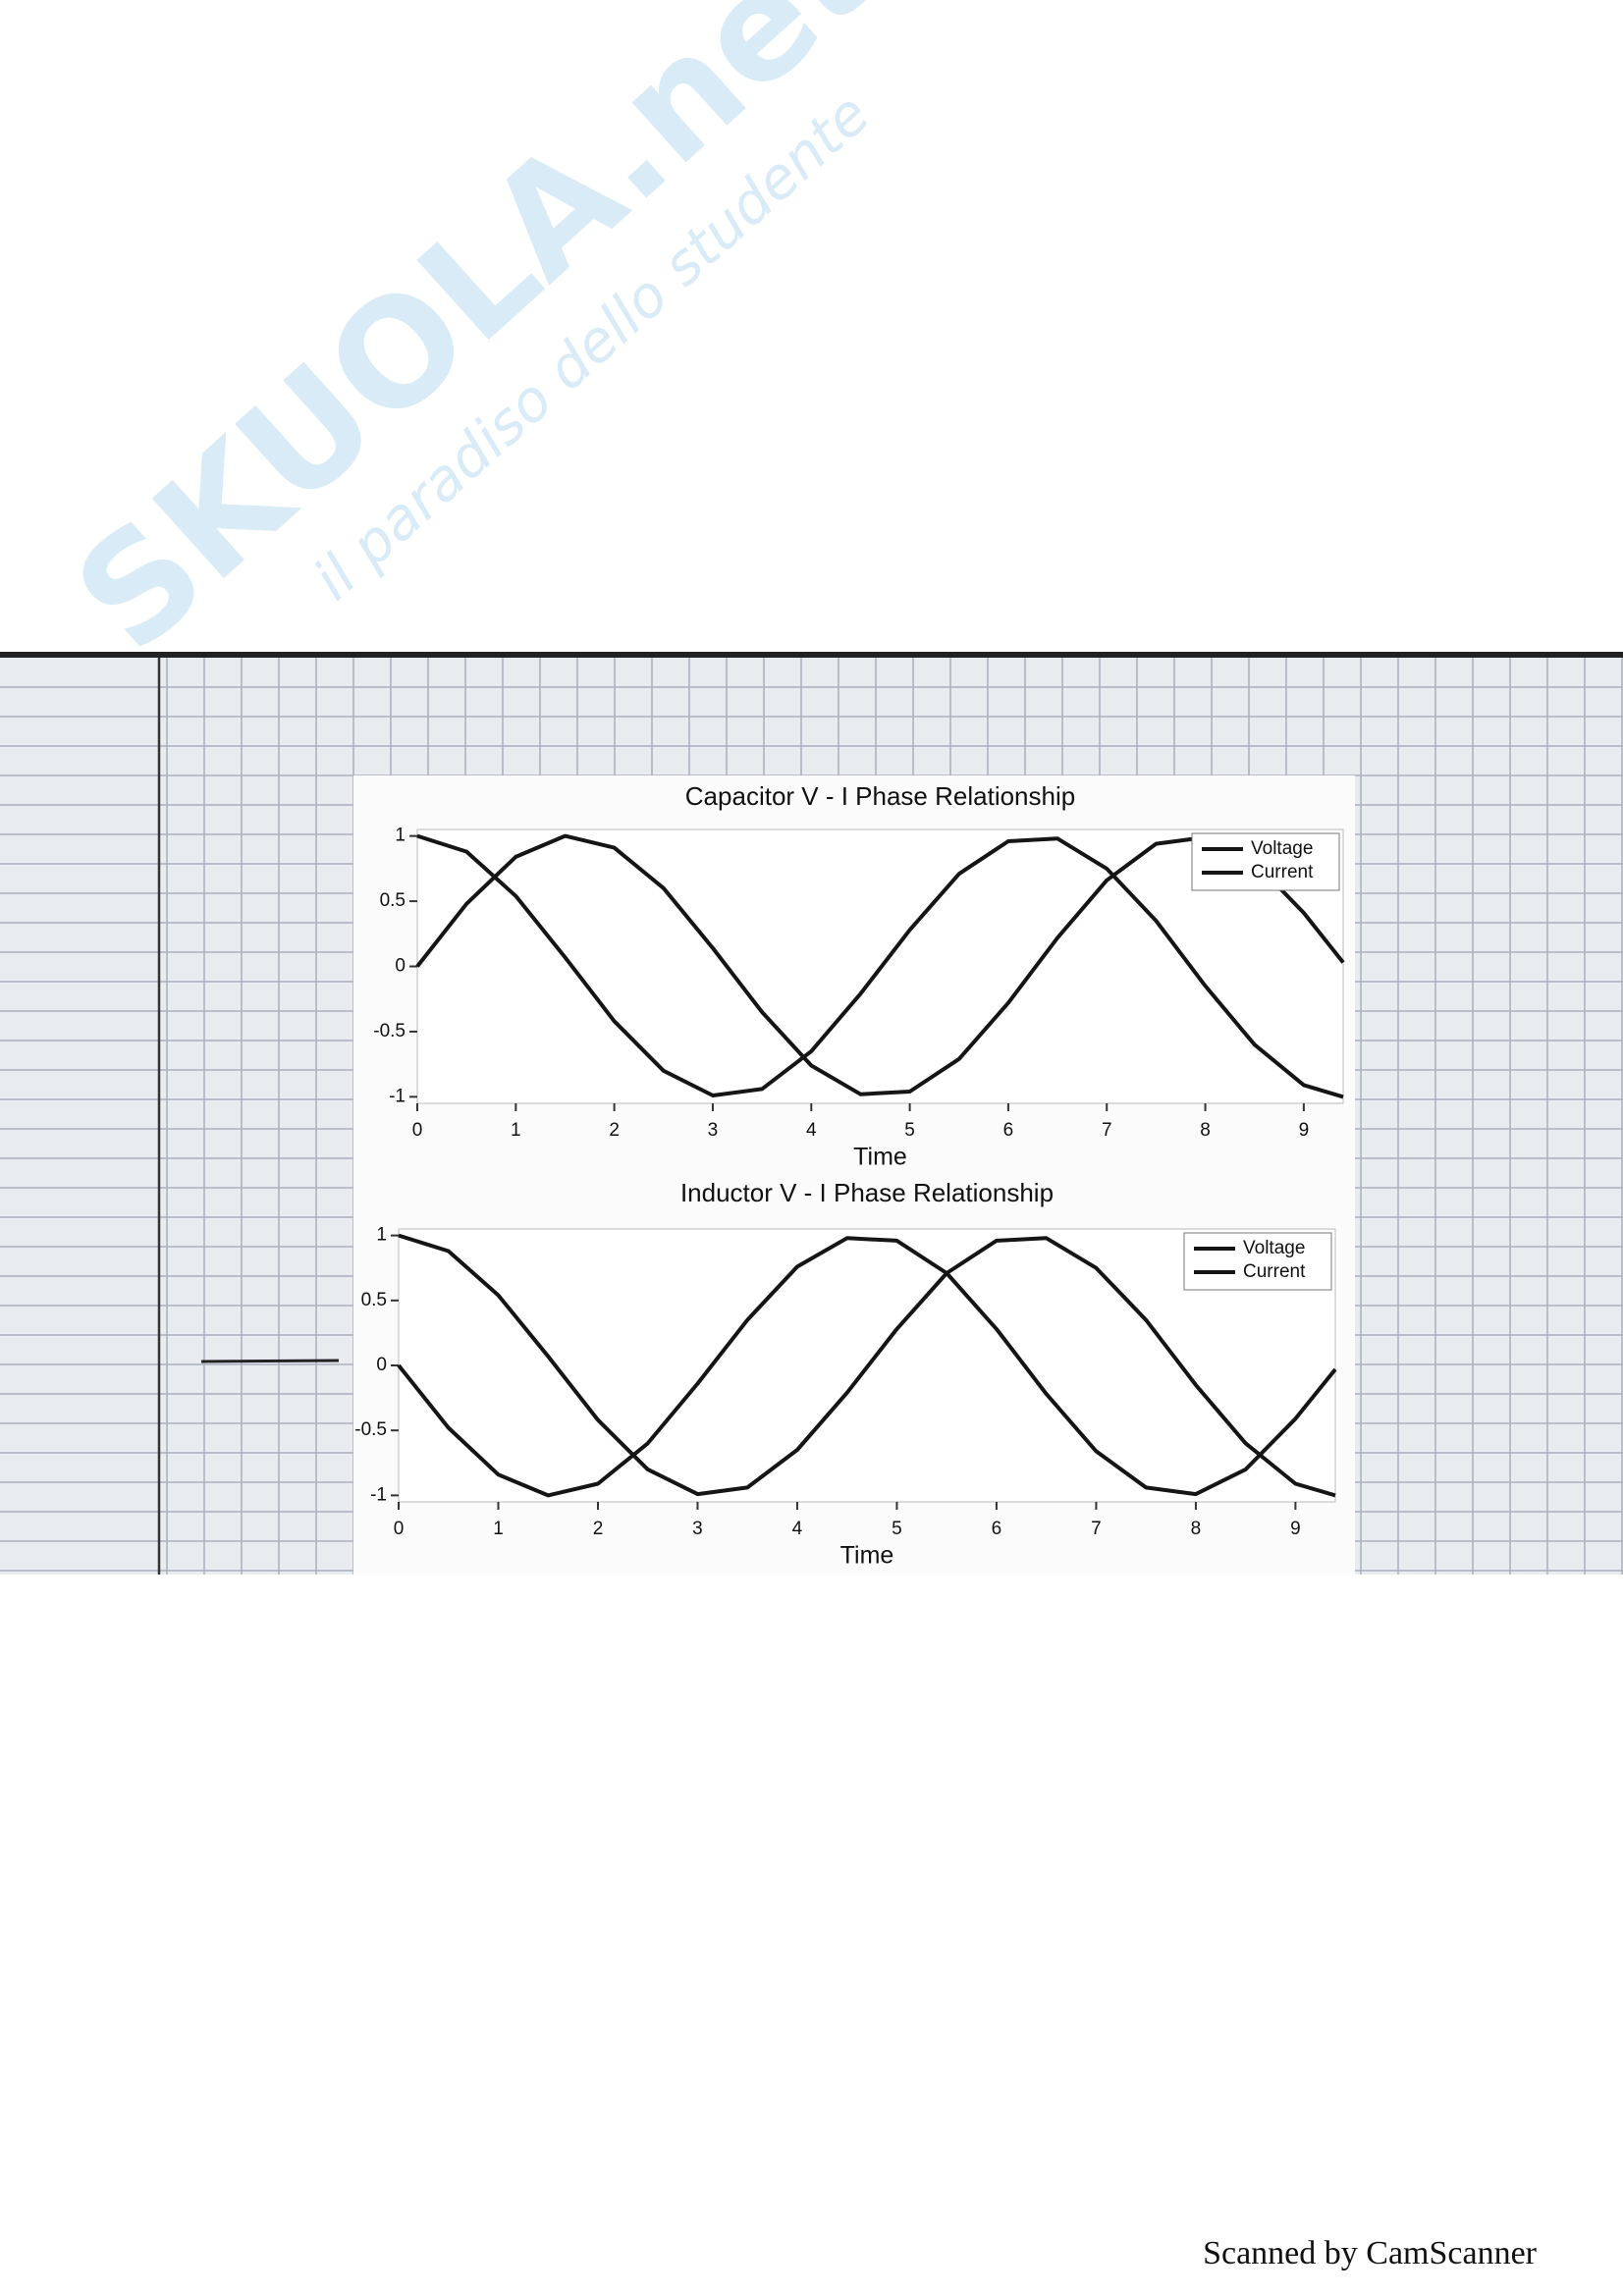 The width and height of the screenshot is (1623, 2296). What do you see at coordinates (880, 796) in the screenshot?
I see `chart-title: Capacitor V - I Phase Relationship` at bounding box center [880, 796].